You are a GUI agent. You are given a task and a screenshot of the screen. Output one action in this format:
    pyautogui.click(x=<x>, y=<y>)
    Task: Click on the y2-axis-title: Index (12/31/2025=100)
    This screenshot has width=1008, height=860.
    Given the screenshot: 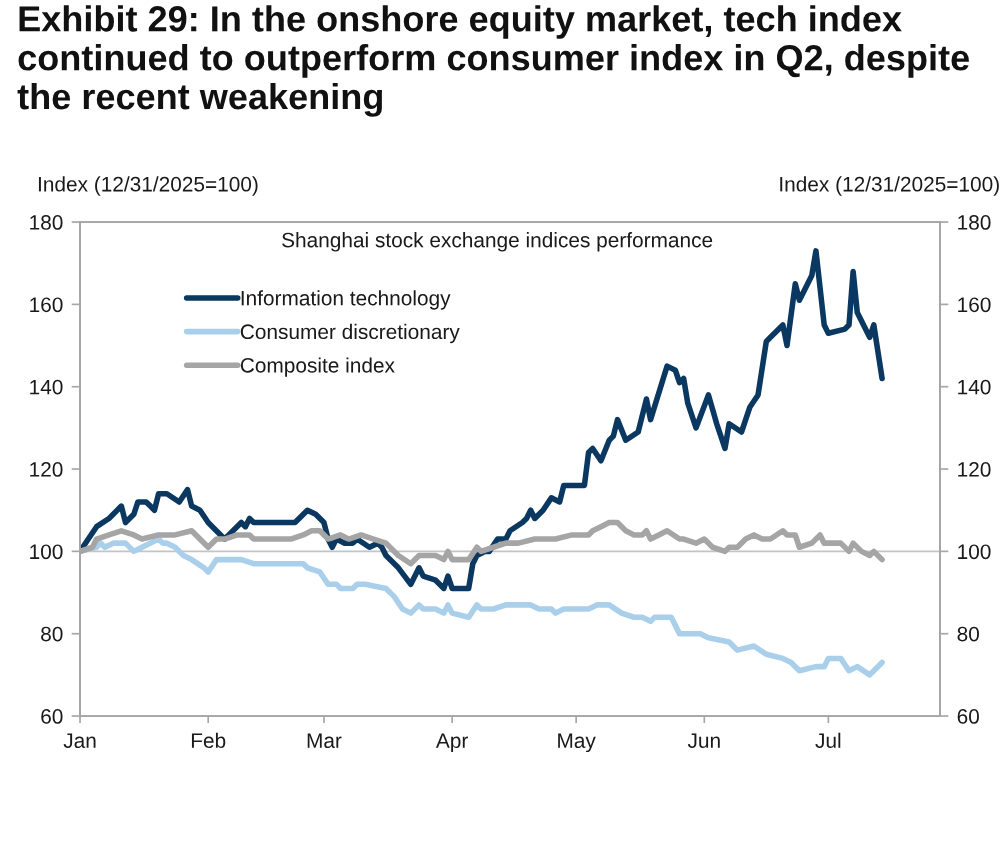 What is the action you would take?
    pyautogui.click(x=889, y=186)
    